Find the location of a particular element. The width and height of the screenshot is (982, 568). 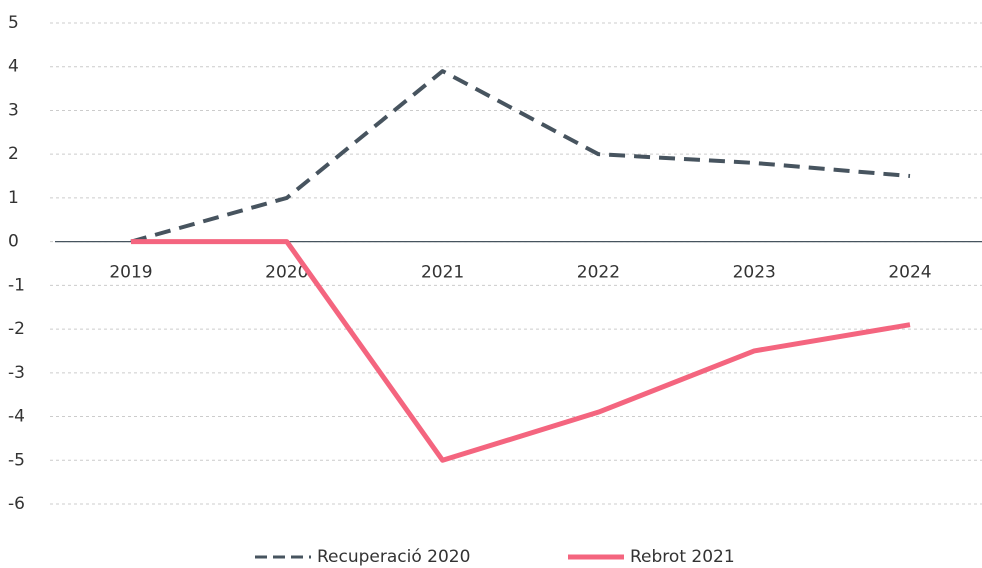

legend-label: Recuperació 2020 is located at coordinates (393, 557).